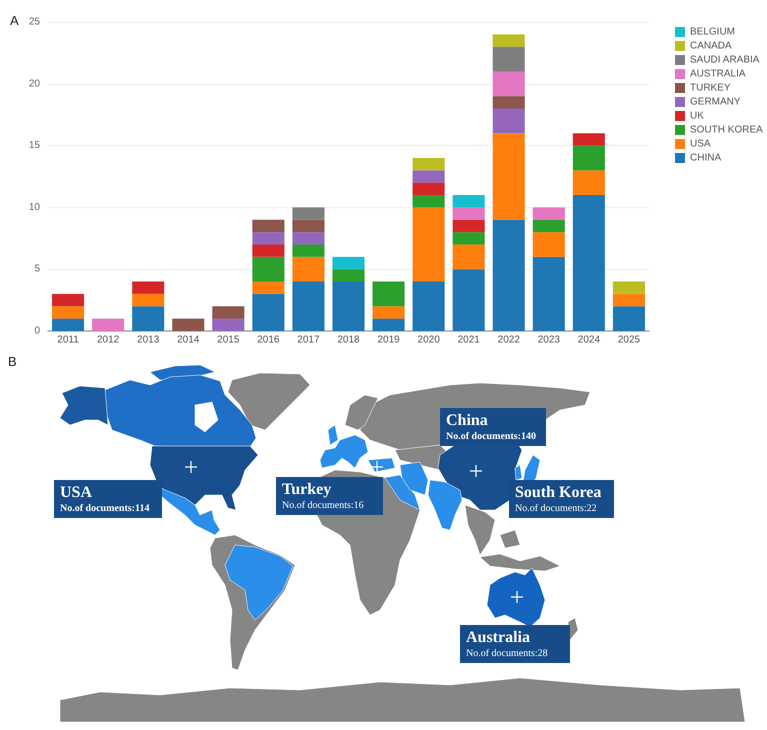  I want to click on legend-label: CANADA, so click(711, 46).